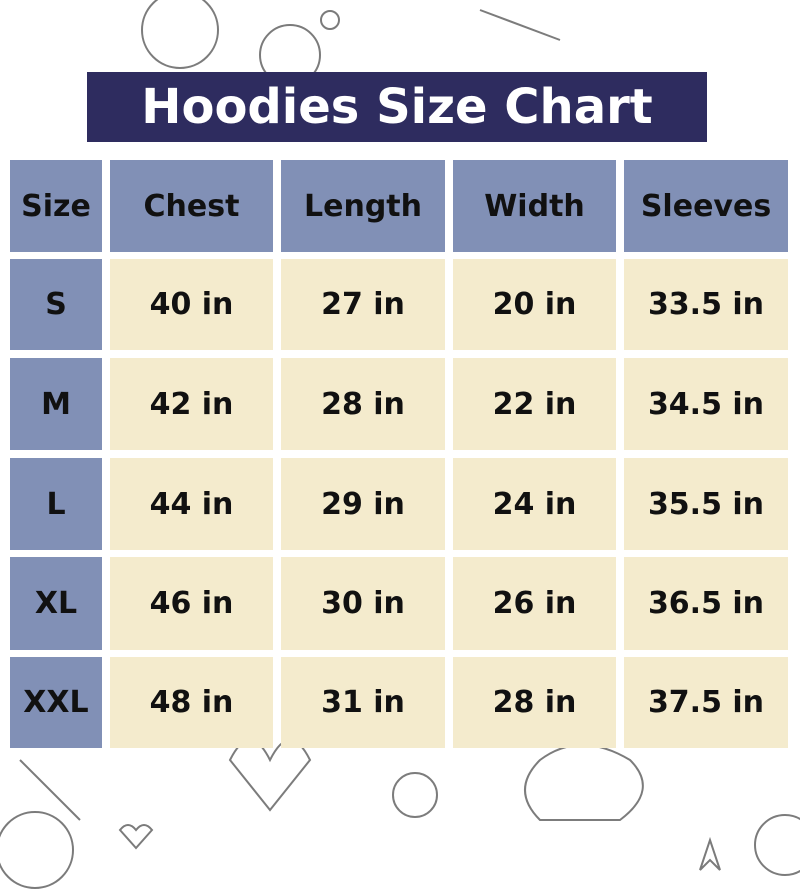  I want to click on measurement-cell: 40 in, so click(191, 304).